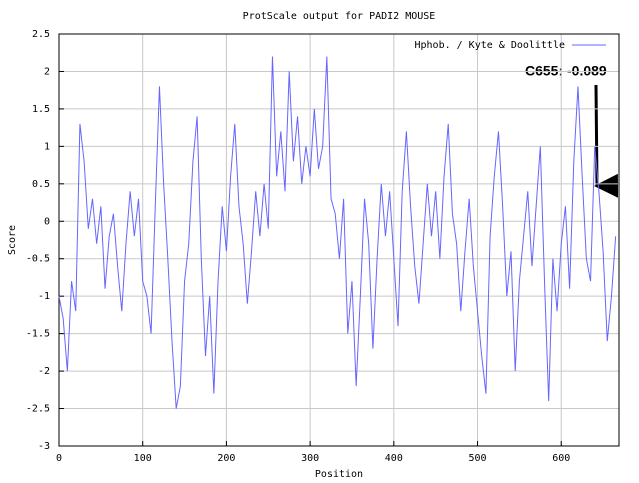 The height and width of the screenshot is (483, 639). What do you see at coordinates (394, 458) in the screenshot?
I see `x-tick-label: 400` at bounding box center [394, 458].